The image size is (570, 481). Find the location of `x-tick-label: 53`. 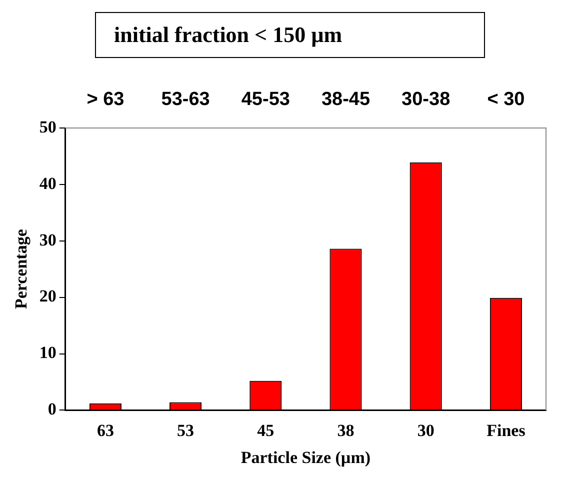

x-tick-label: 53 is located at coordinates (185, 430).